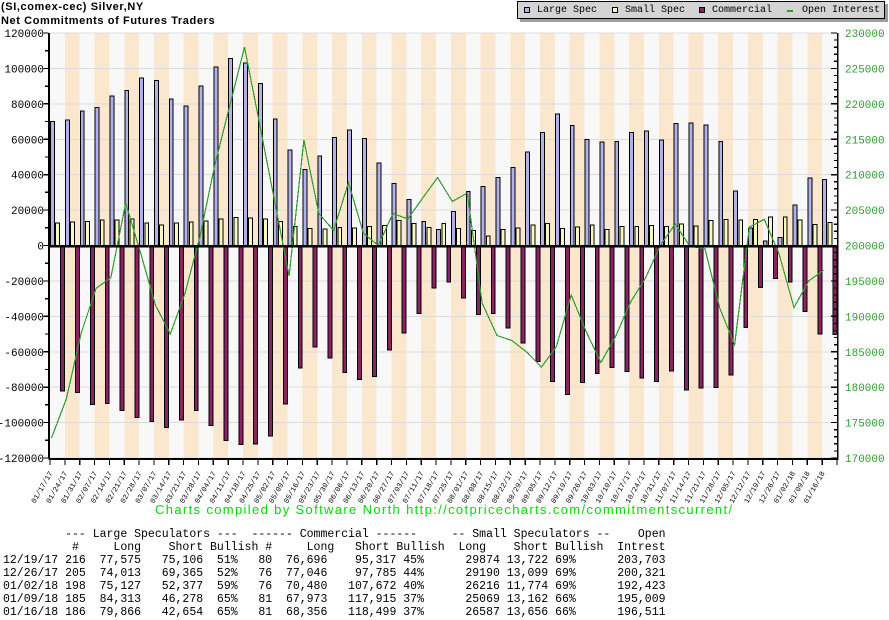  I want to click on svg-text: 215000, so click(865, 141).